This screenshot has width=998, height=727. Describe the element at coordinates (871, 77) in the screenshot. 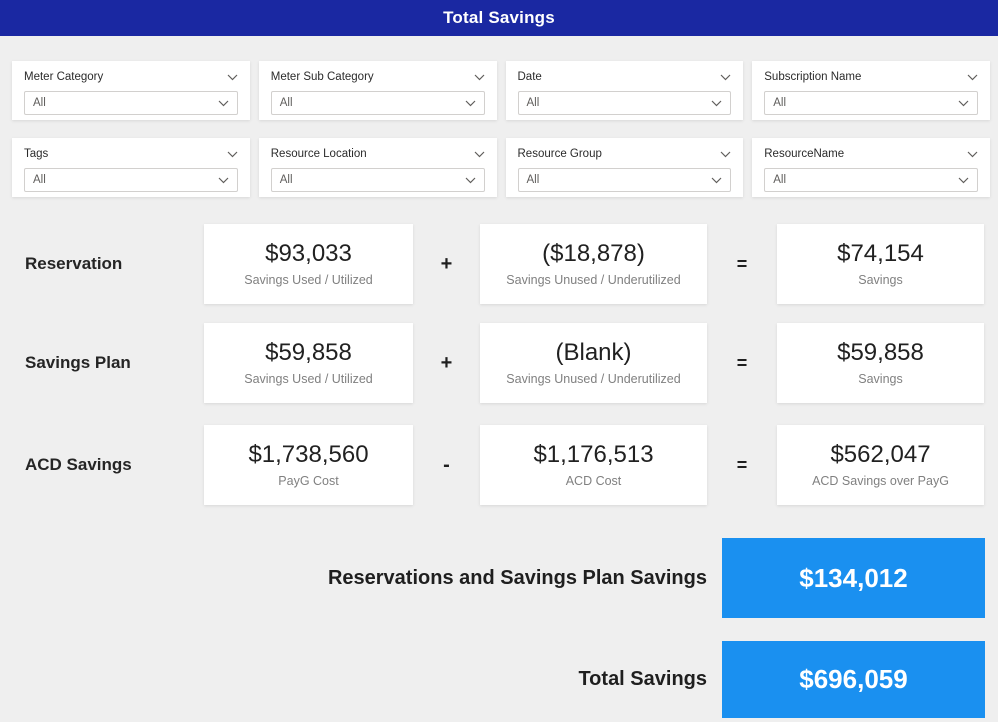

I see `slicer-header: Subscription Name` at that location.